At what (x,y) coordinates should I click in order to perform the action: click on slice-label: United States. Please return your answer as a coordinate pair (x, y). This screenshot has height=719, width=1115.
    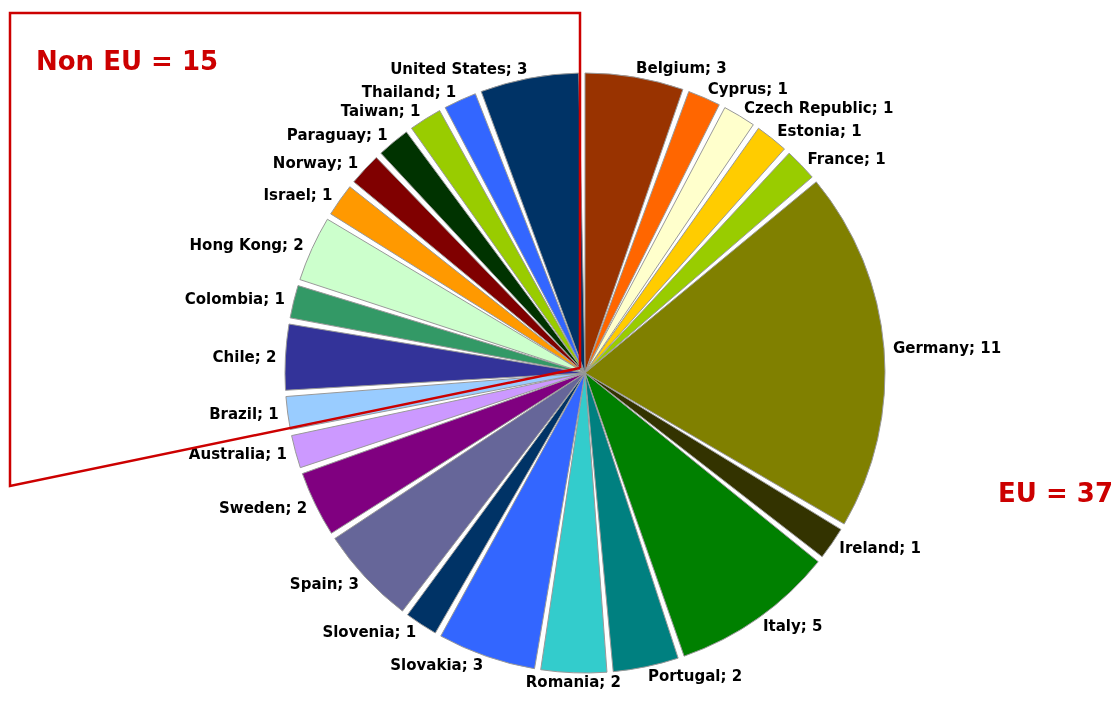
    Looking at the image, I should click on (448, 69).